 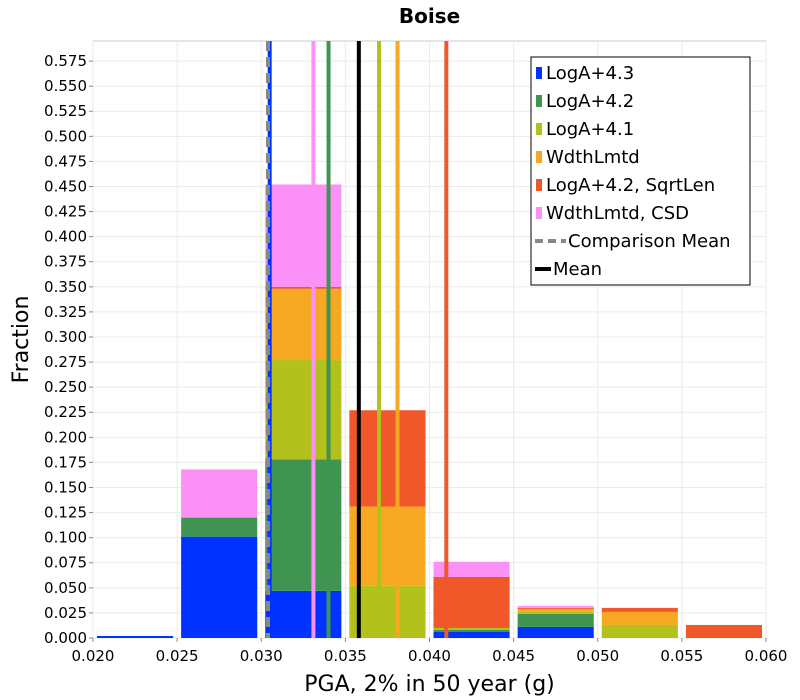 I want to click on y-tick-label: 0.175, so click(x=65, y=462).